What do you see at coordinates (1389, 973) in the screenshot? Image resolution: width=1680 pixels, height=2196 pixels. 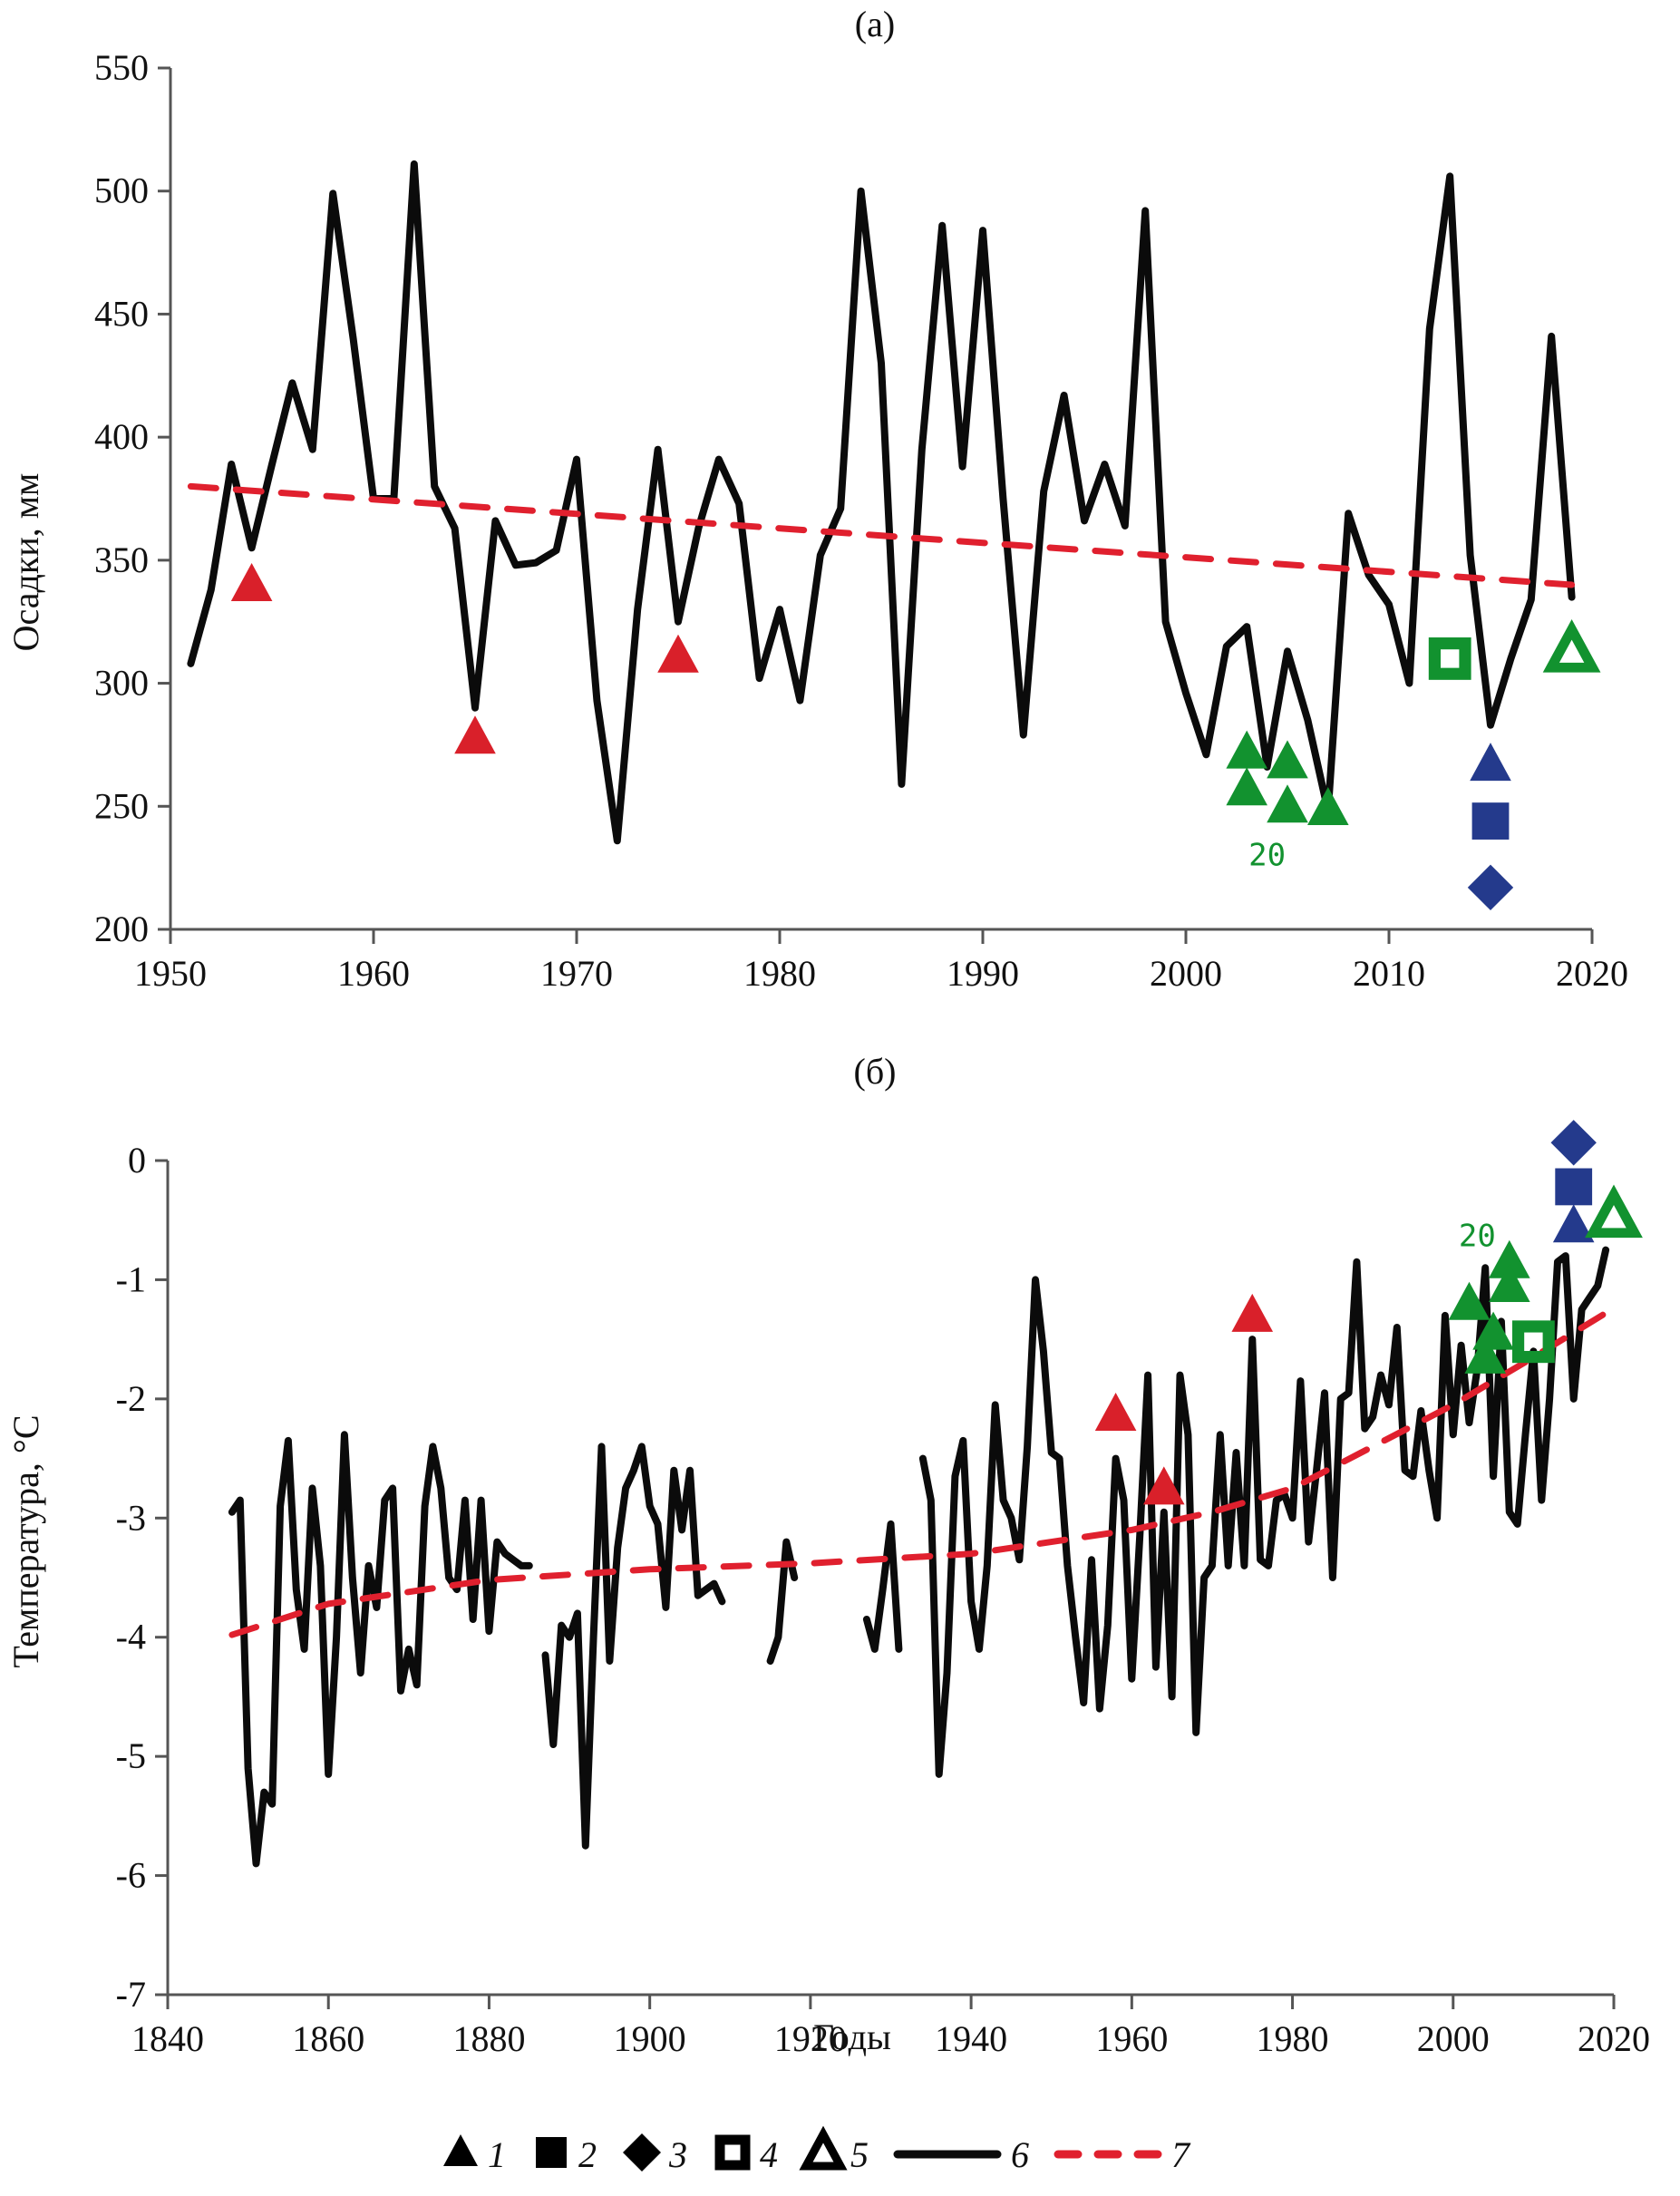 I see `x-tick-label: 2010` at bounding box center [1389, 973].